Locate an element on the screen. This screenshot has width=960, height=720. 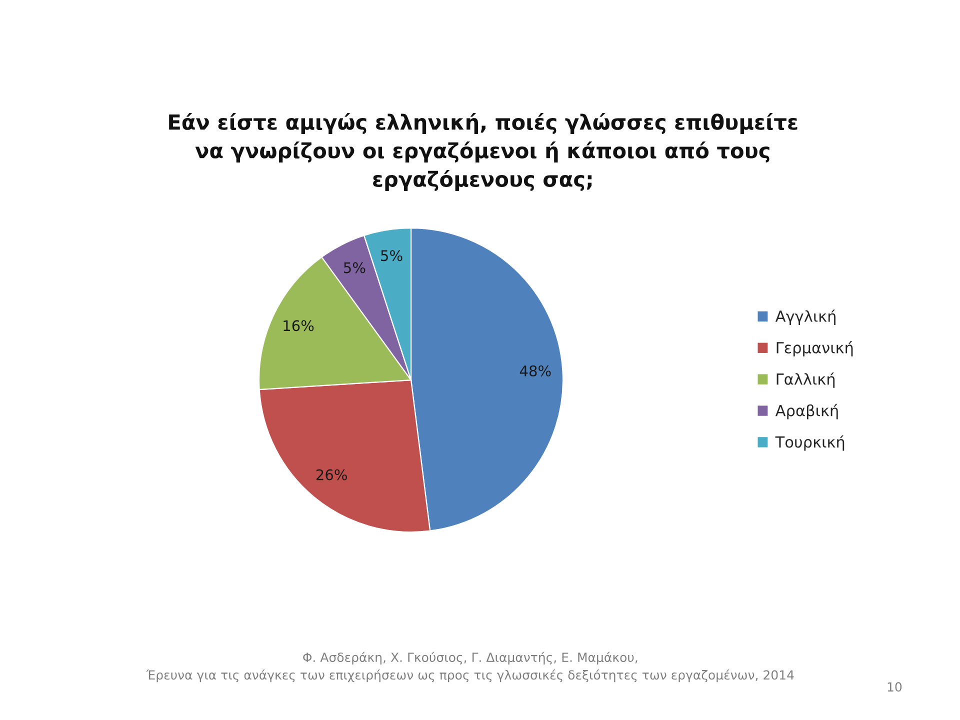
legend-label: Γερμανική is located at coordinates (814, 348).